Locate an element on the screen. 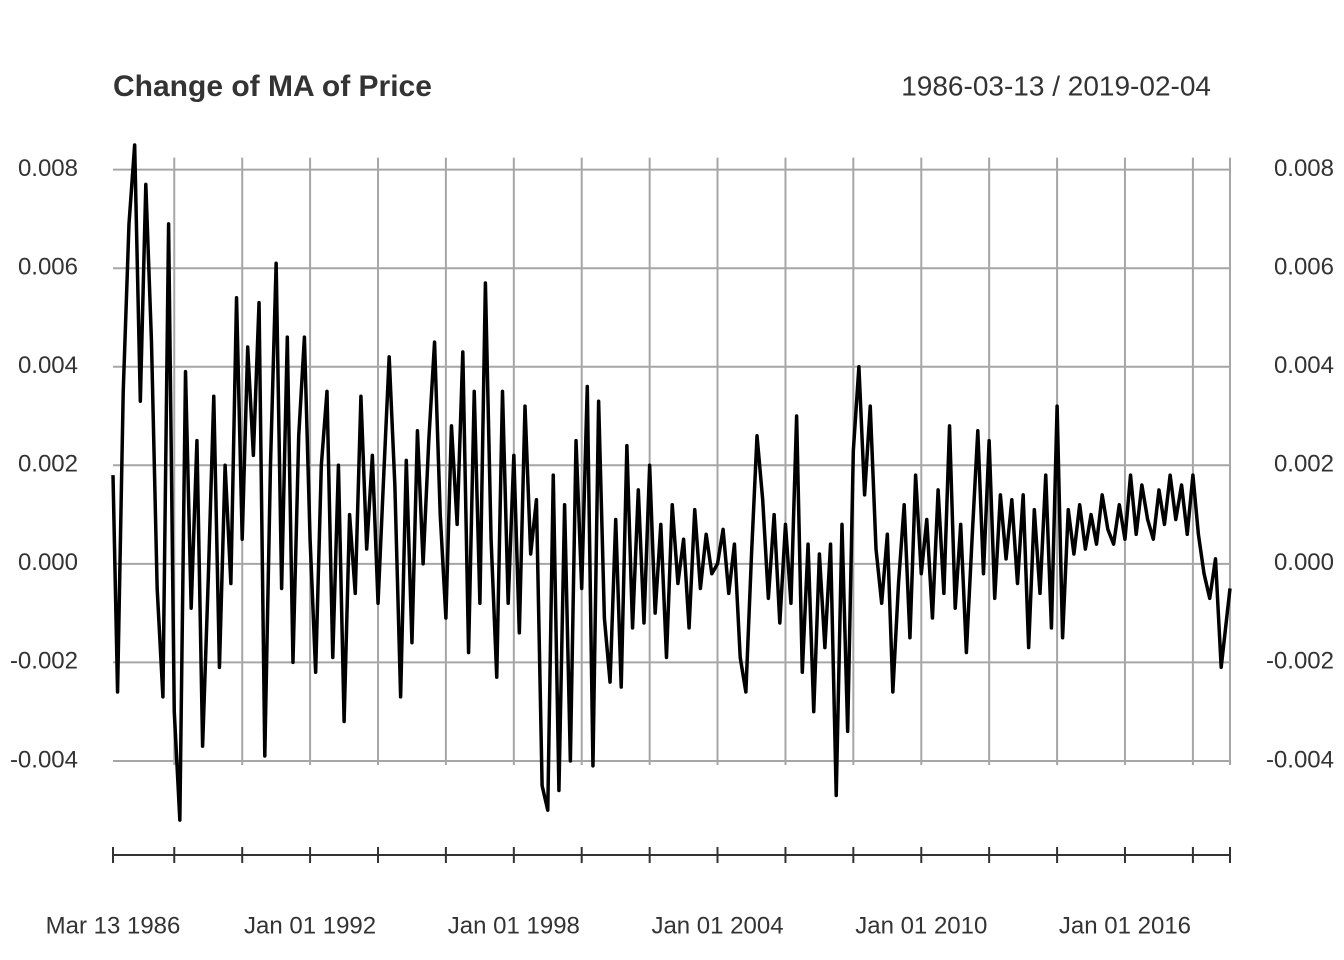 Image resolution: width=1344 pixels, height=960 pixels. x-tick-label: Mar 13 1986 is located at coordinates (113, 925).